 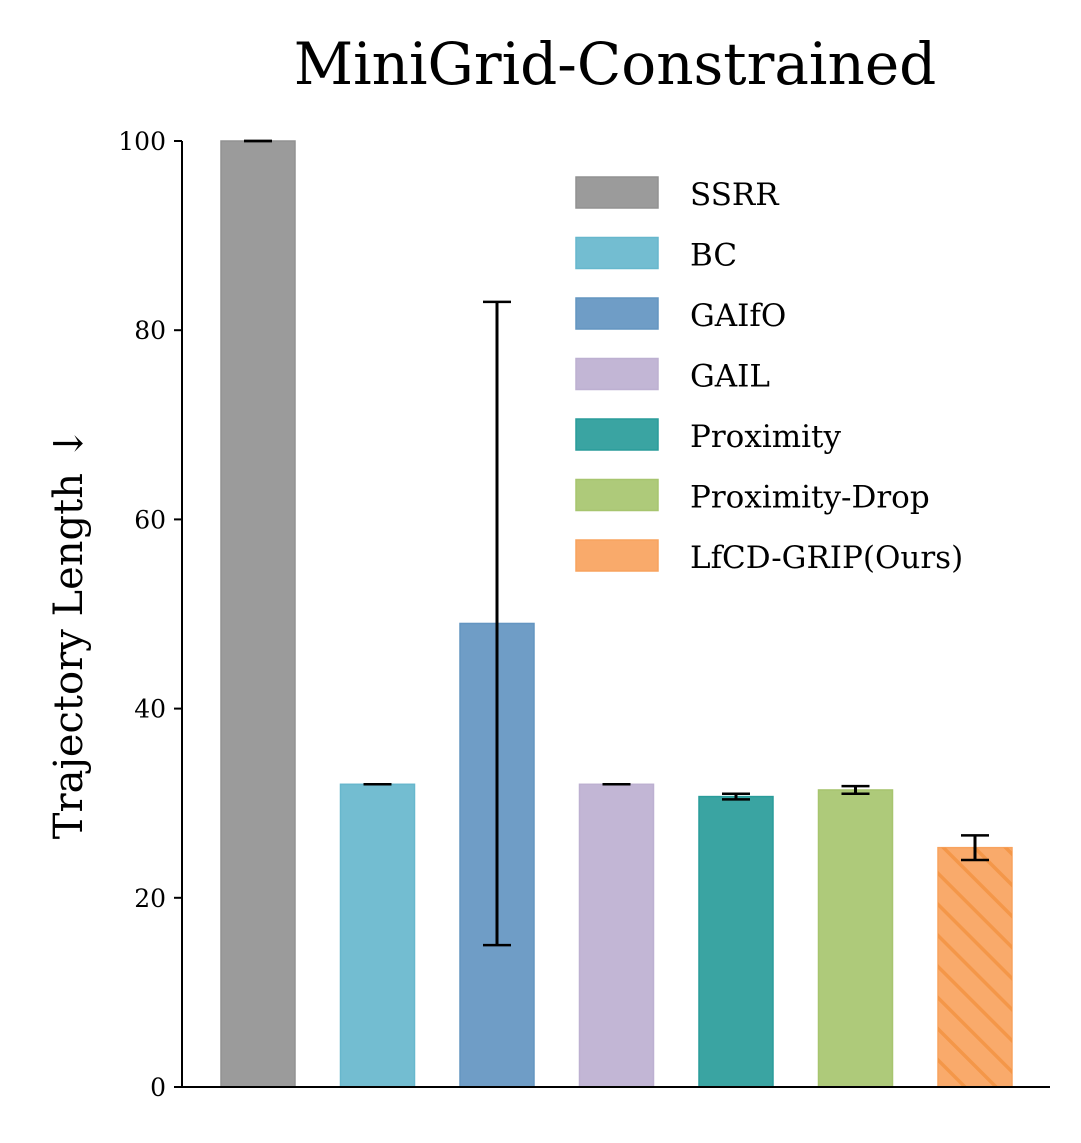 What do you see at coordinates (766, 437) in the screenshot?
I see `legend-label: Proximity` at bounding box center [766, 437].